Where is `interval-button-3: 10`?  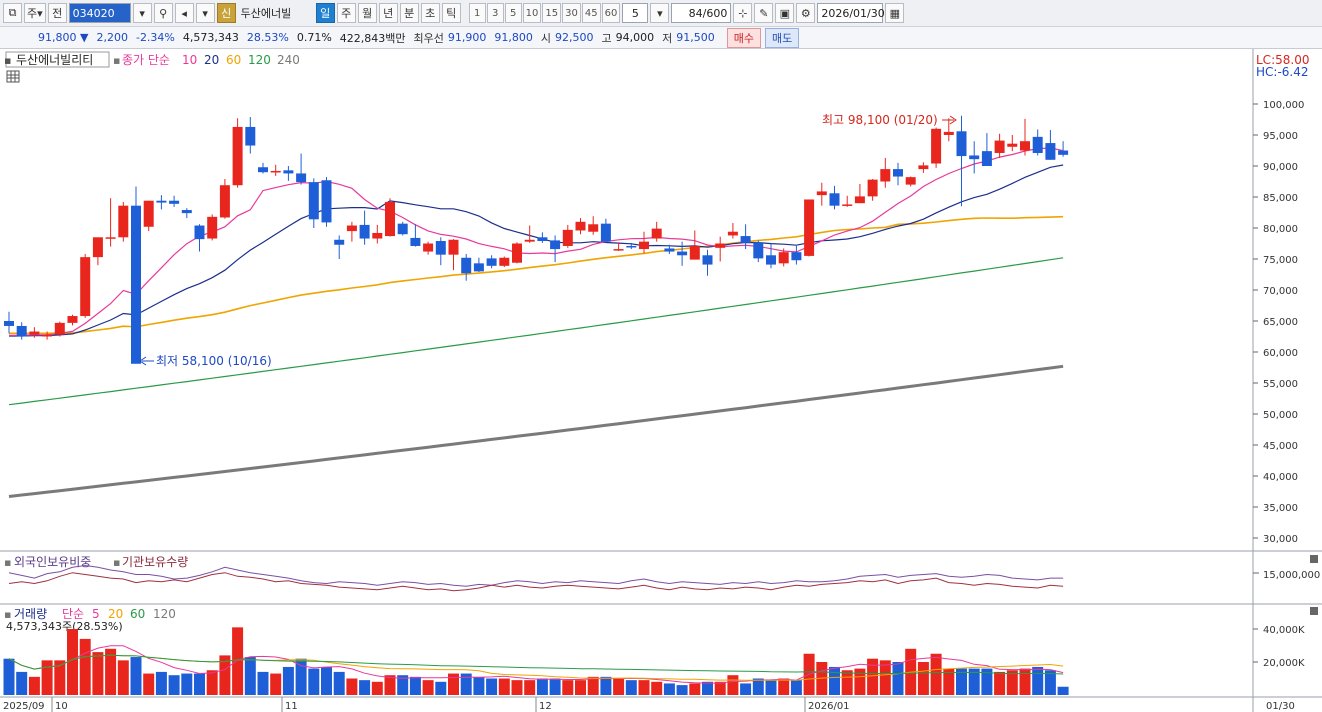 interval-button-3: 10 is located at coordinates (532, 13).